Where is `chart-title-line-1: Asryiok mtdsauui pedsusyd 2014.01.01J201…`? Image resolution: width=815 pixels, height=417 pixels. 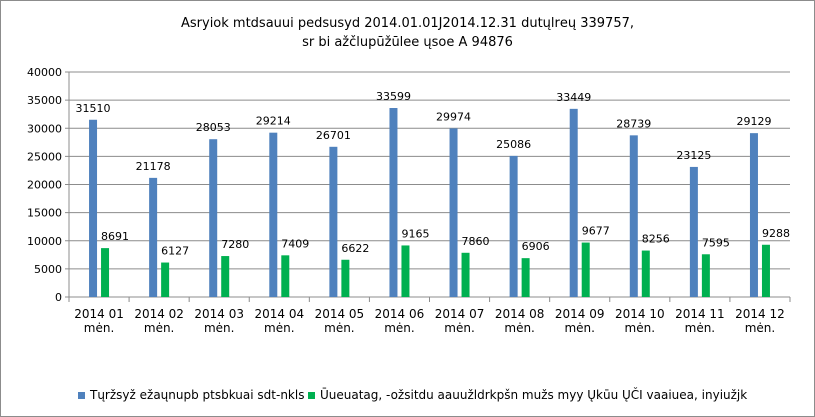
chart-title-line-1: Asryiok mtdsauui pedsusyd 2014.01.01J201… is located at coordinates (407, 23).